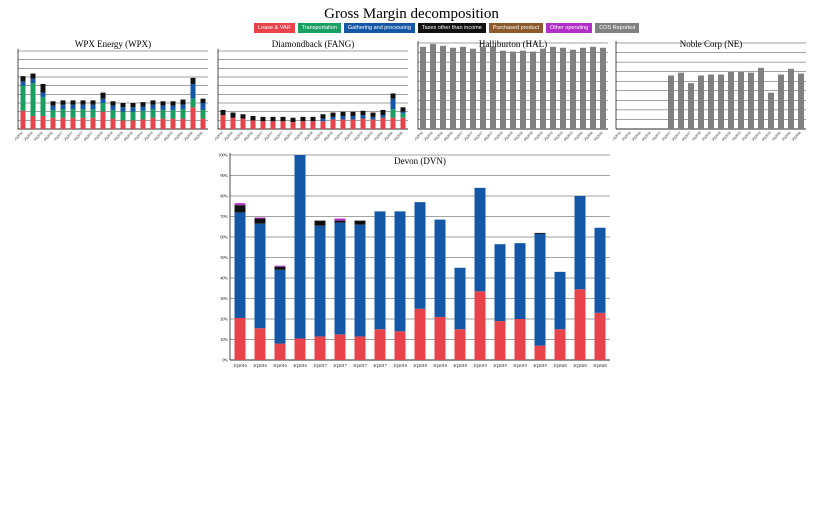  I want to click on x-tick-label: 3Q2016, so click(38, 136).